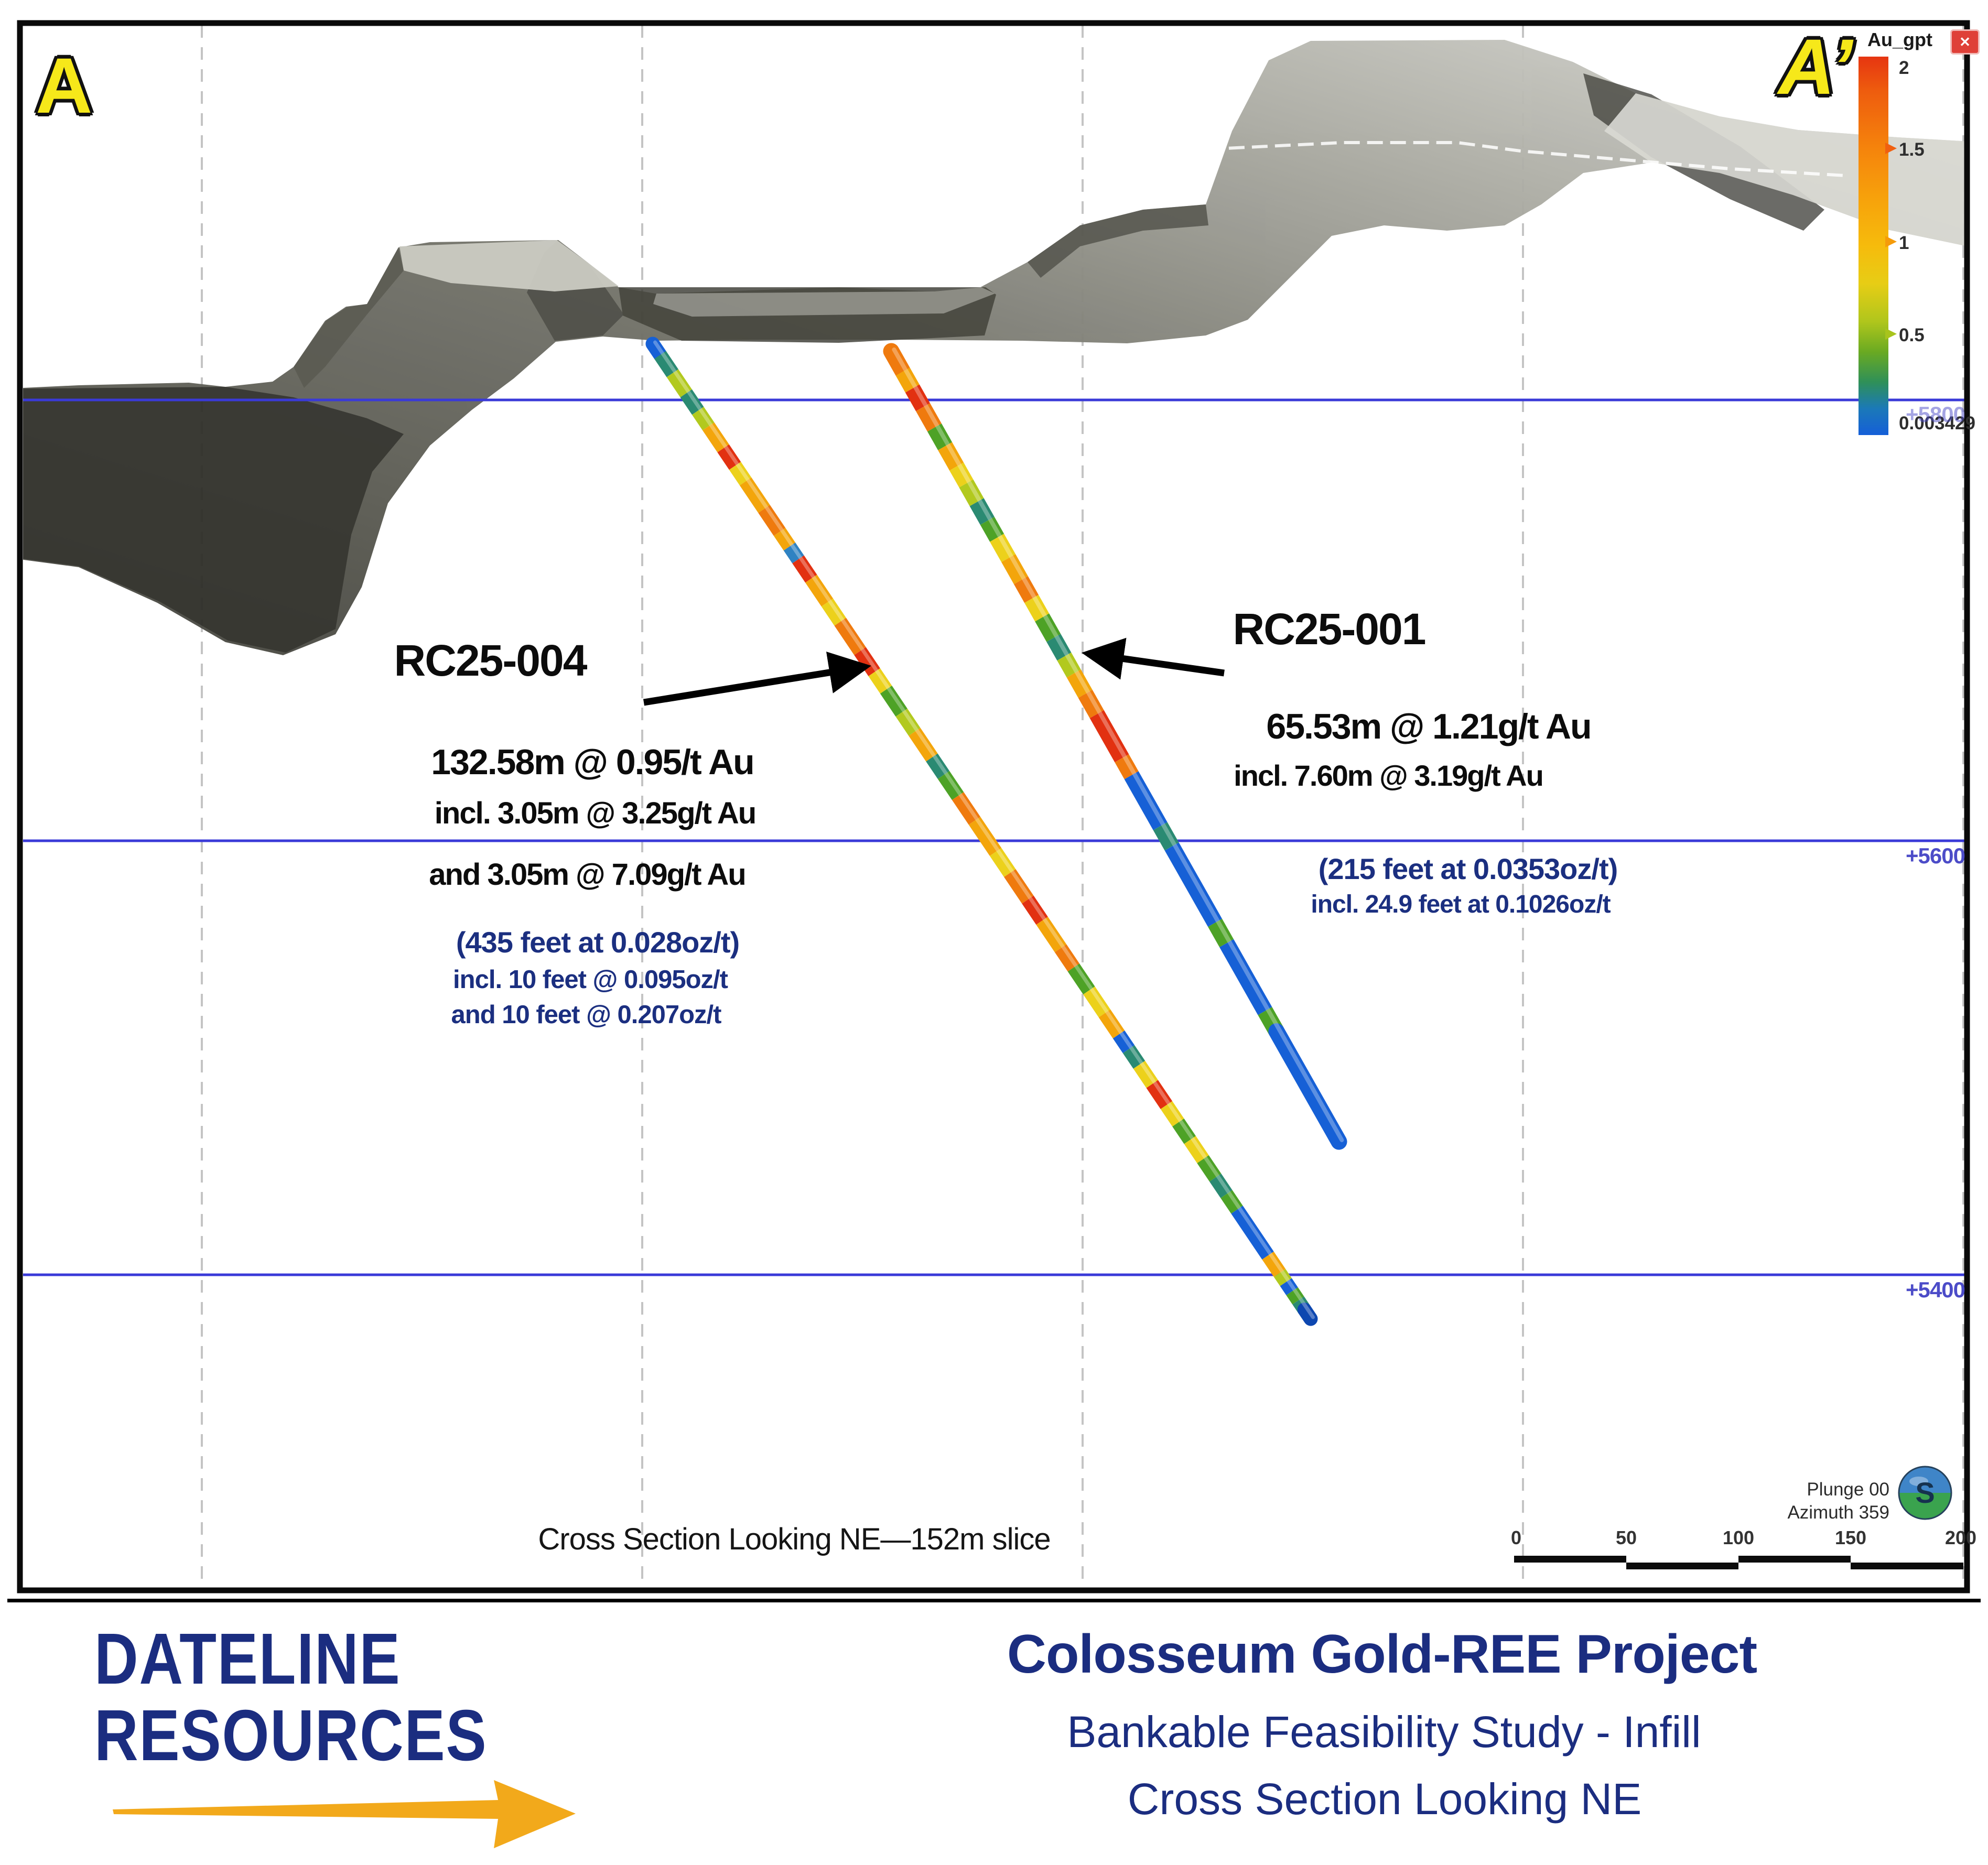  I want to click on terrain-ridge-highlight, so click(1525, 159).